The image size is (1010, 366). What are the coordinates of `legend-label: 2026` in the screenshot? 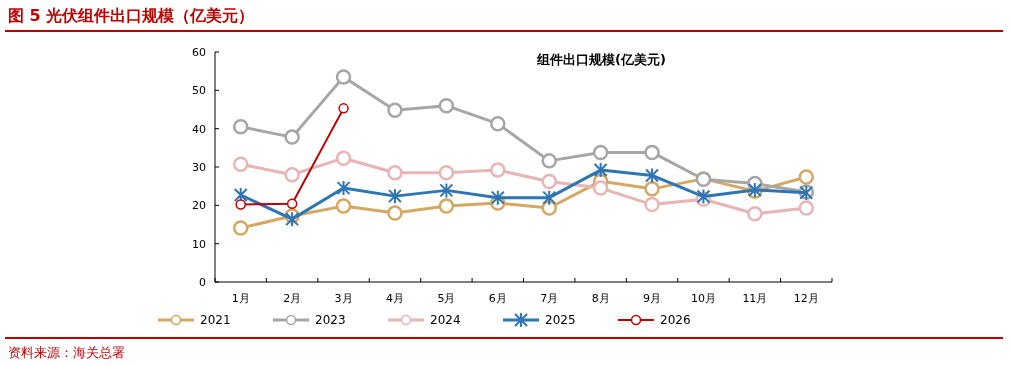 It's located at (675, 320).